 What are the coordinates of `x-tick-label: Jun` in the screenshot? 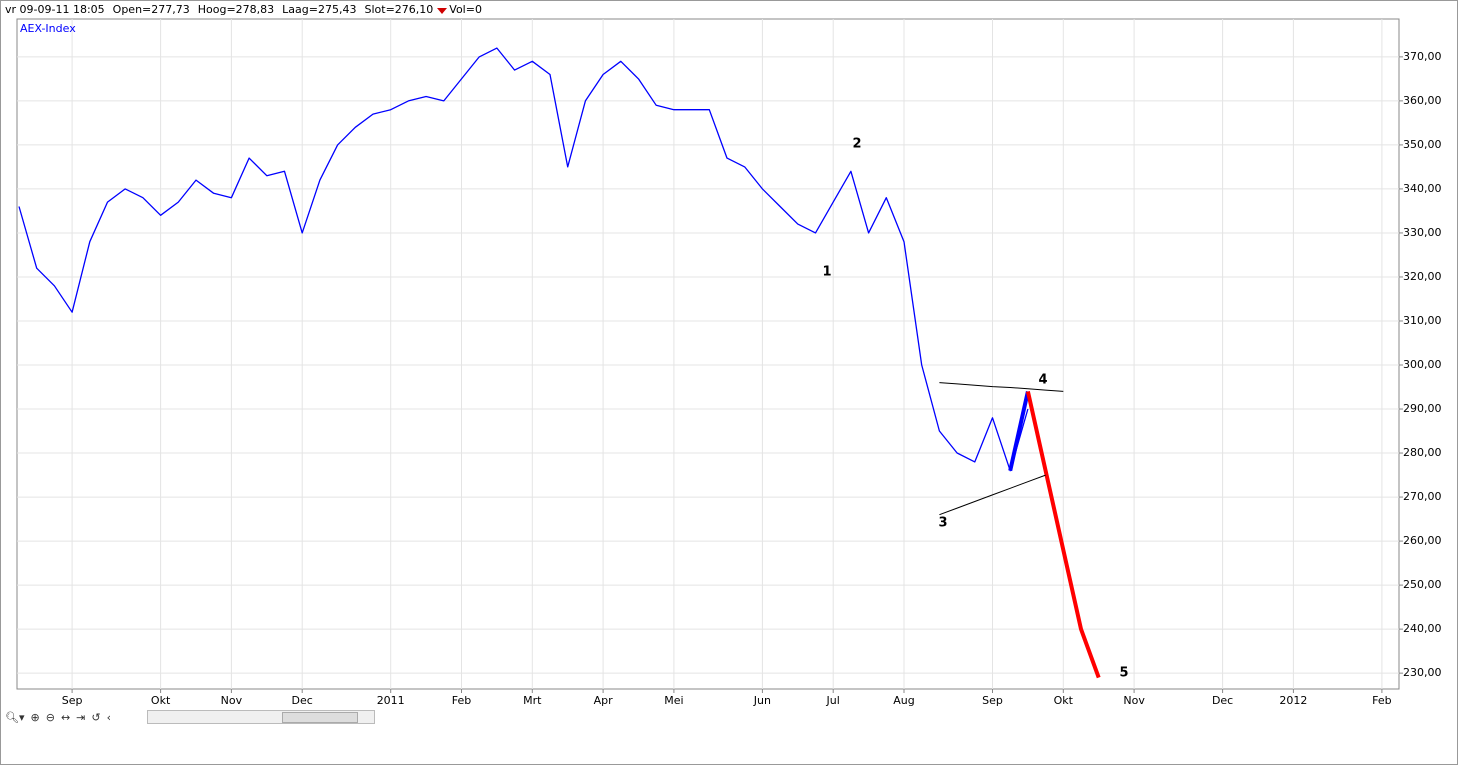 It's located at (762, 700).